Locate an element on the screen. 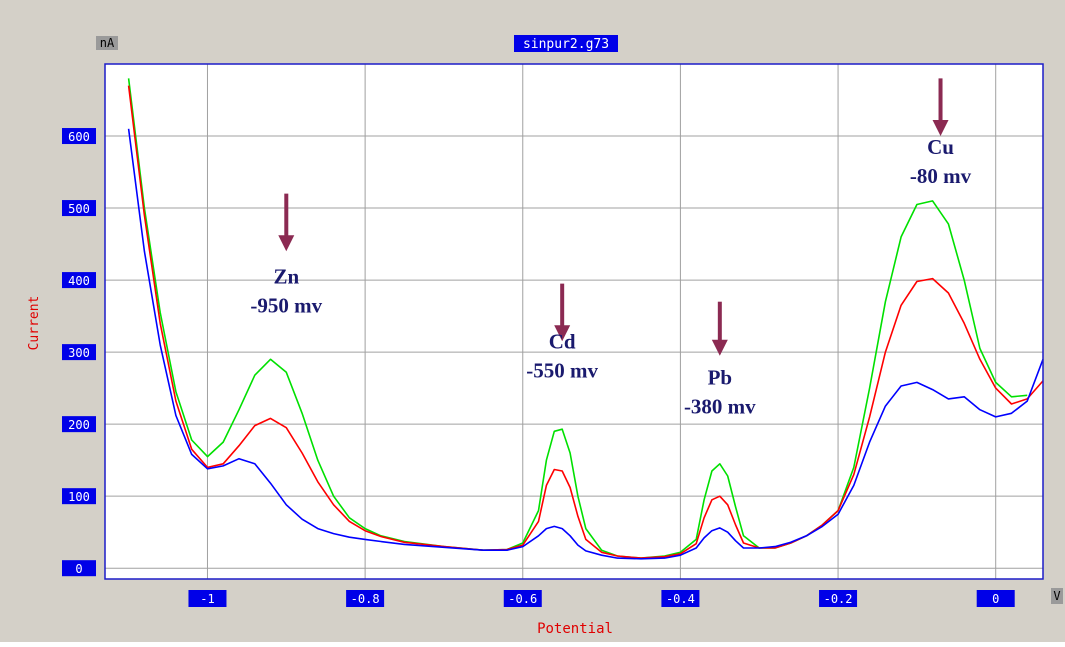  x-unit-badge is located at coordinates (1057, 596).